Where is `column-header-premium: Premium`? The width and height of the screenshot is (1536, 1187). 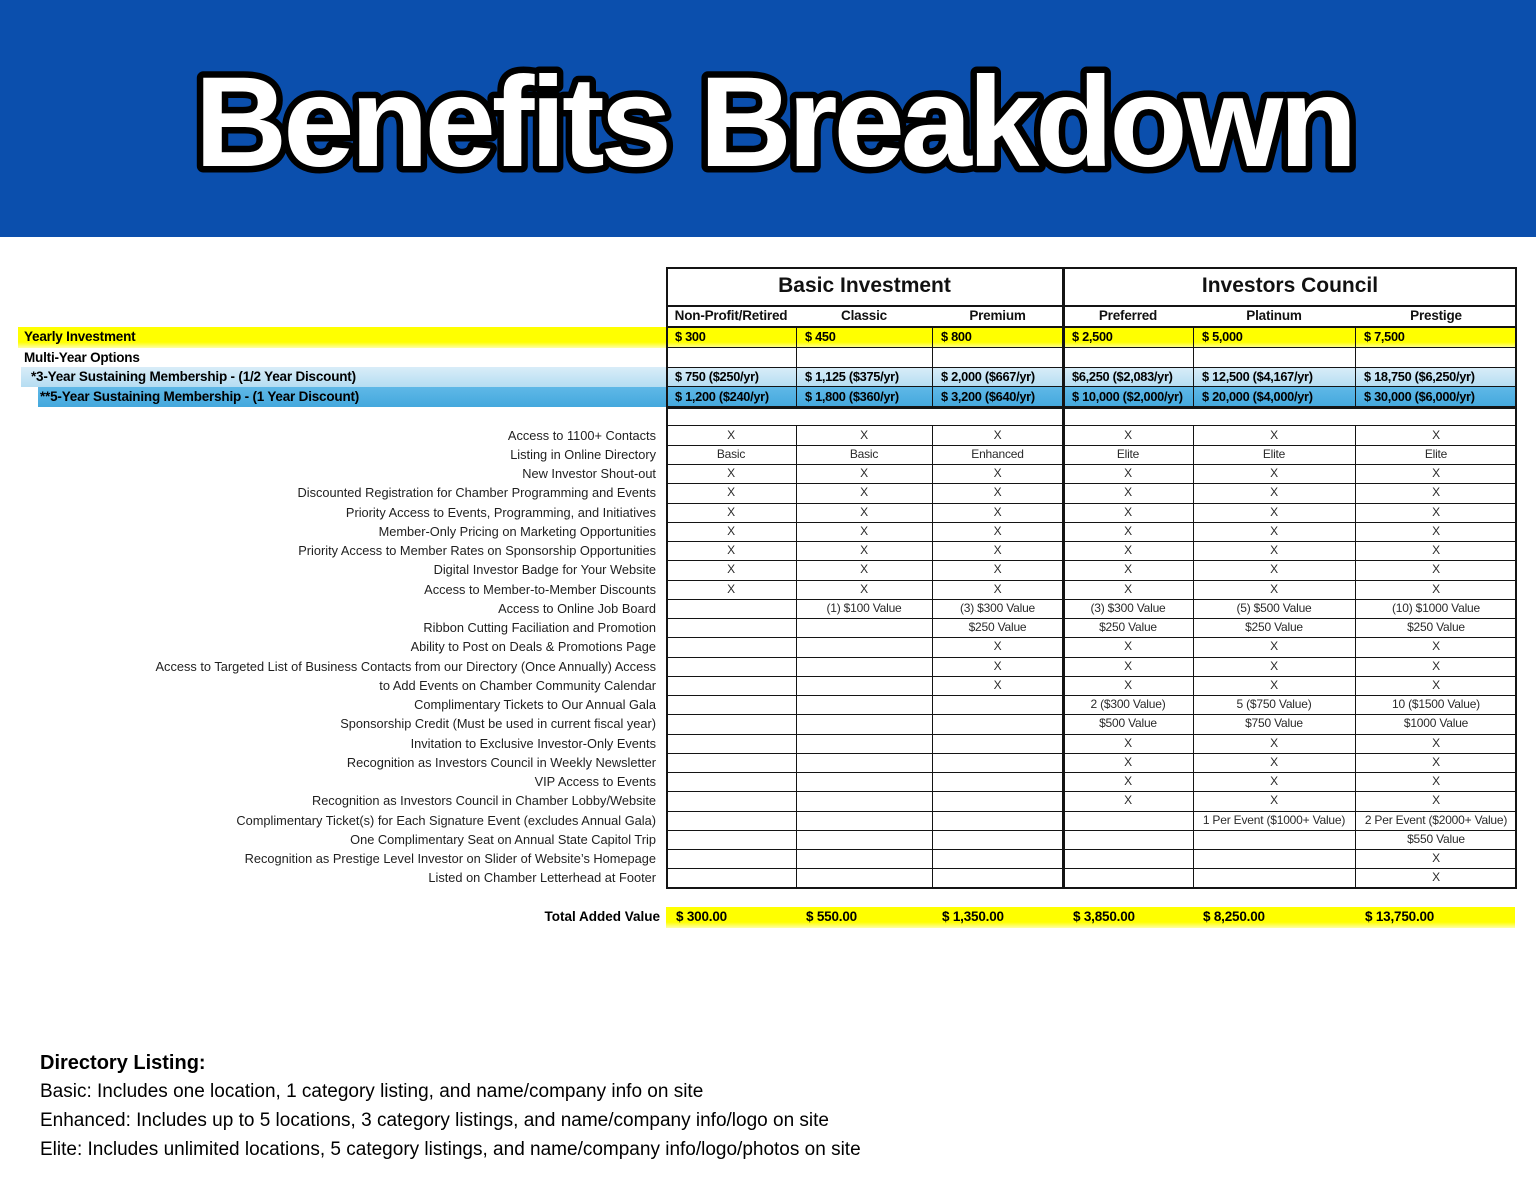 column-header-premium: Premium is located at coordinates (997, 315).